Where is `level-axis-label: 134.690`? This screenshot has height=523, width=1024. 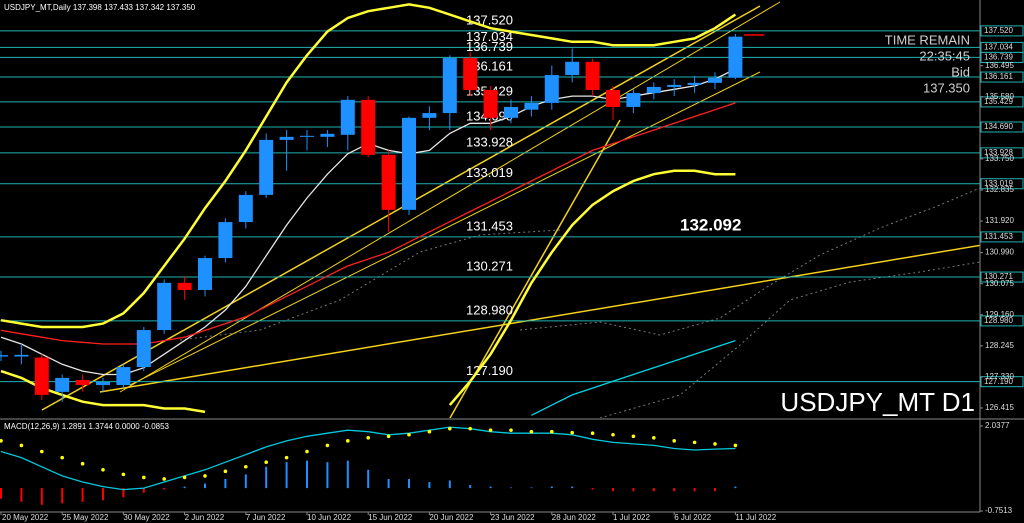 level-axis-label: 134.690 is located at coordinates (998, 126).